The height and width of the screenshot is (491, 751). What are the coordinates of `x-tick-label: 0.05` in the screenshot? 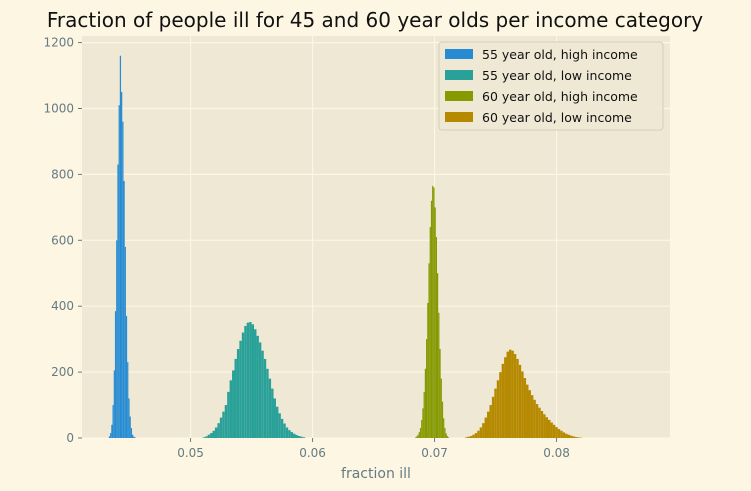 It's located at (190, 453).